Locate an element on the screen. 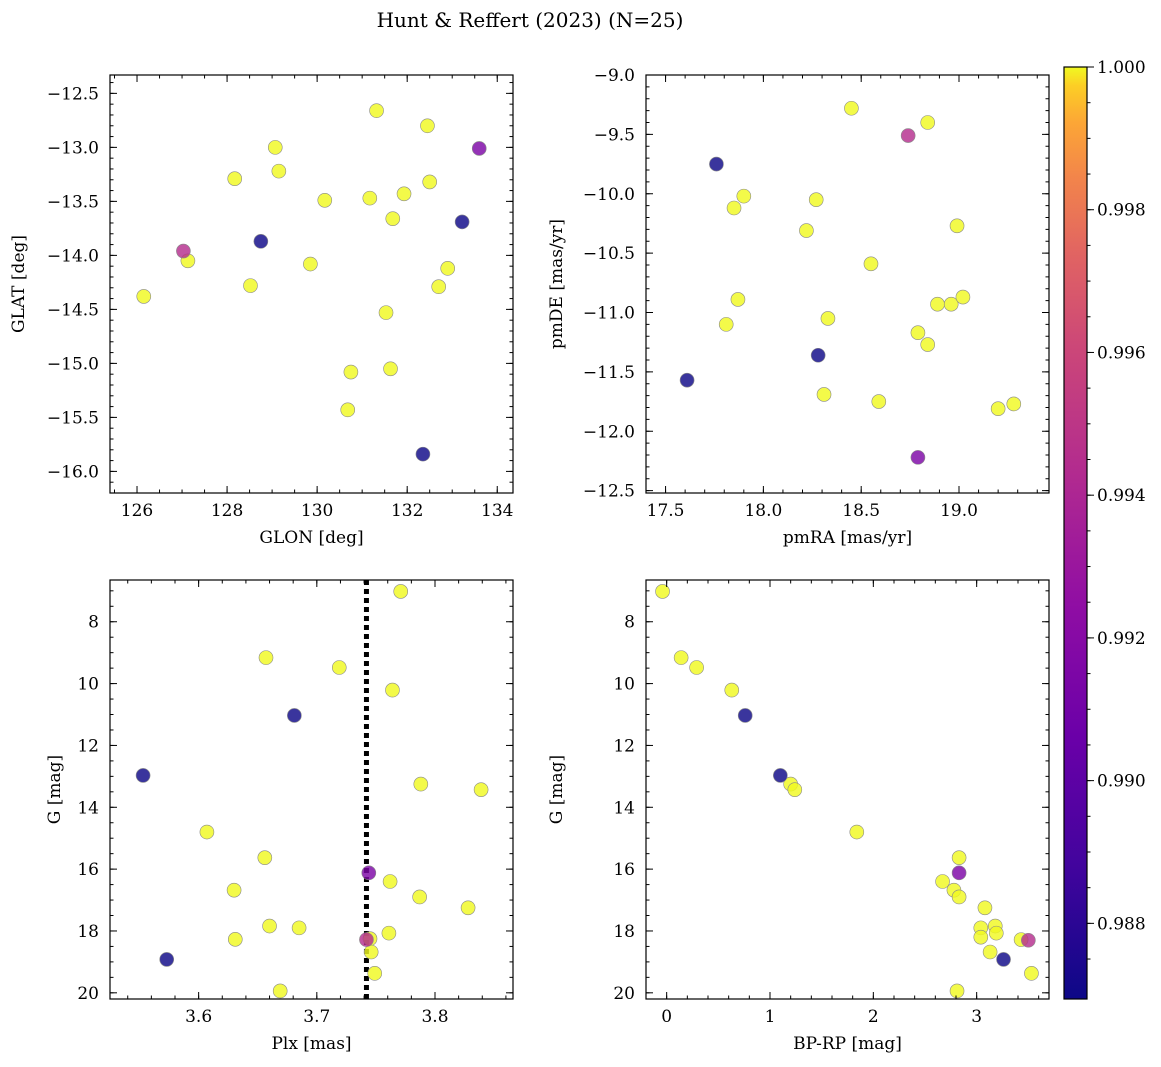  y-tick-label: −13.5 is located at coordinates (73, 202).